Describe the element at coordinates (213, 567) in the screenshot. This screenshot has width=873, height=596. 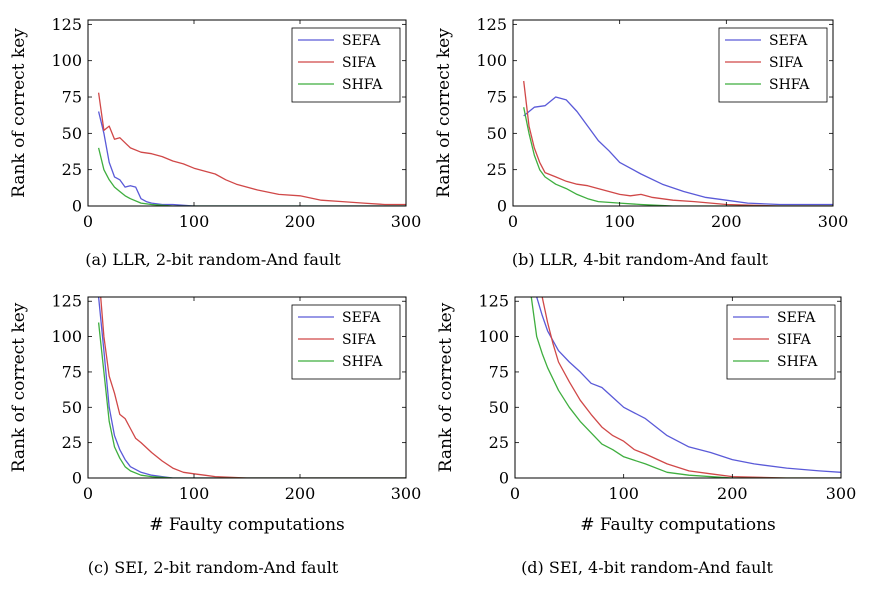
I see `panel-caption: (c) SEI, 2-bit random-And fault` at that location.